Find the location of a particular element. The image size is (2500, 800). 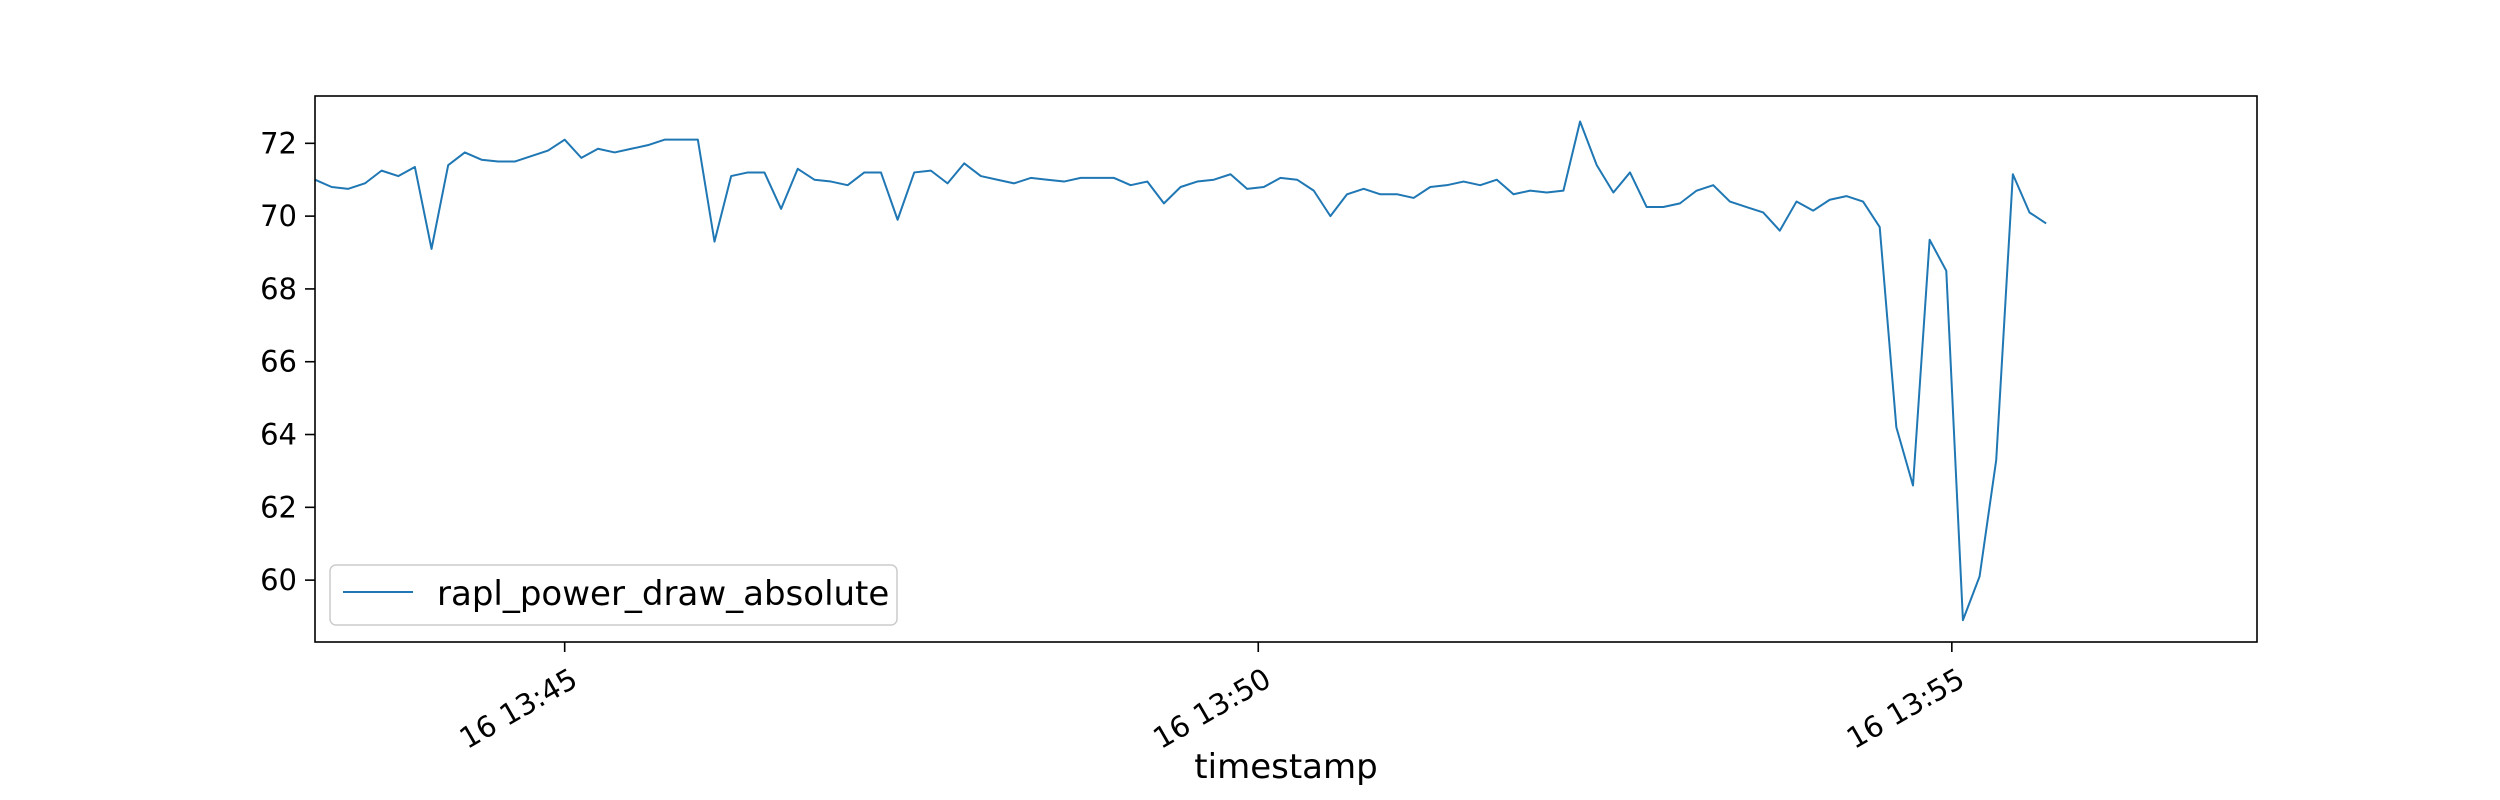

legend: rapl_power_draw_absolute is located at coordinates (613, 595).